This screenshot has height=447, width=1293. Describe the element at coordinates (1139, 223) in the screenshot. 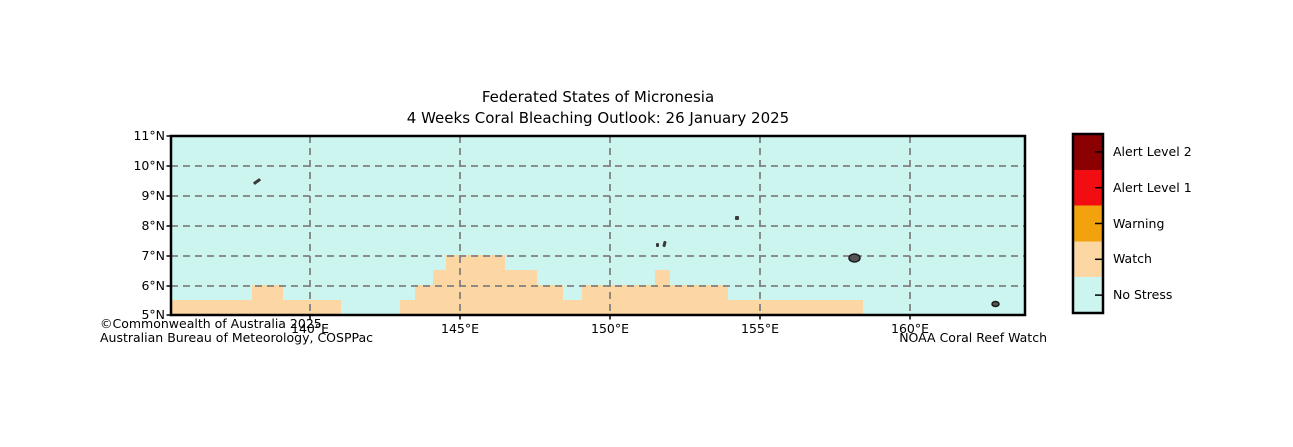

I see `legend-label: Warning` at that location.